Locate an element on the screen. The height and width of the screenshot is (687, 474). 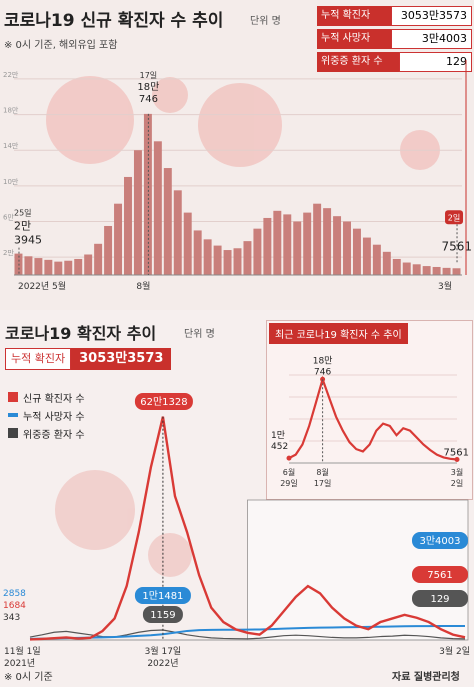
bottom-unit: 단위 명 is located at coordinates (199, 334).